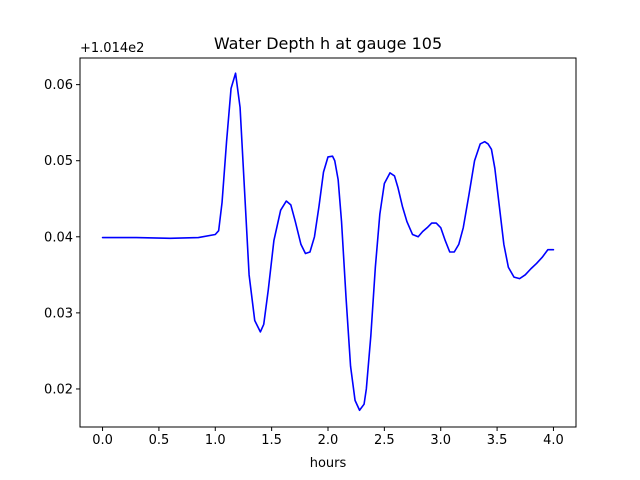  What do you see at coordinates (328, 440) in the screenshot?
I see `x-tick-label: 2.0` at bounding box center [328, 440].